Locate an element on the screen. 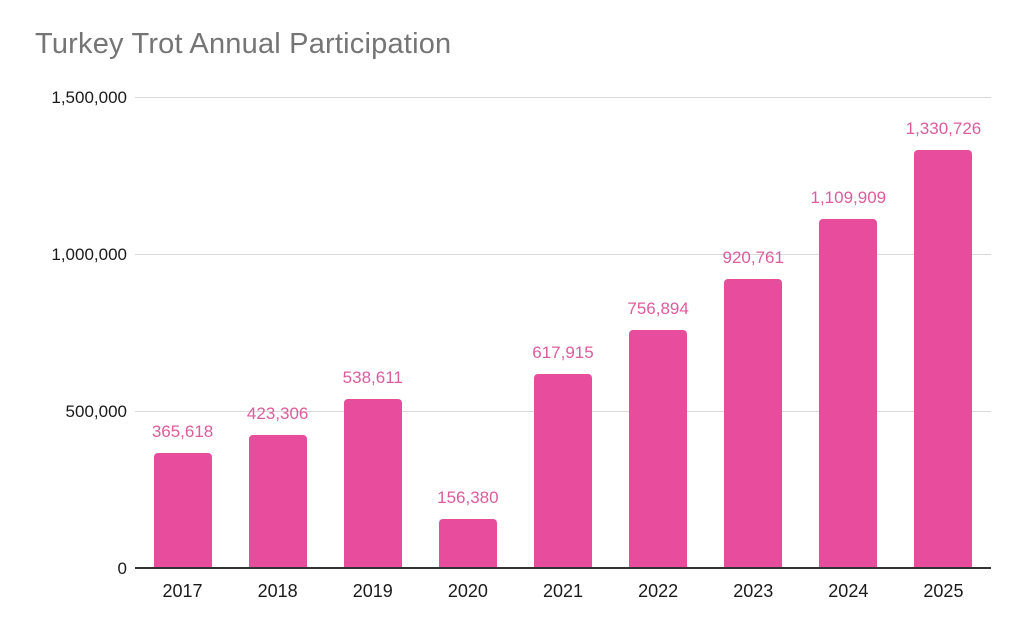  x-tick-label: 2023 is located at coordinates (753, 591).